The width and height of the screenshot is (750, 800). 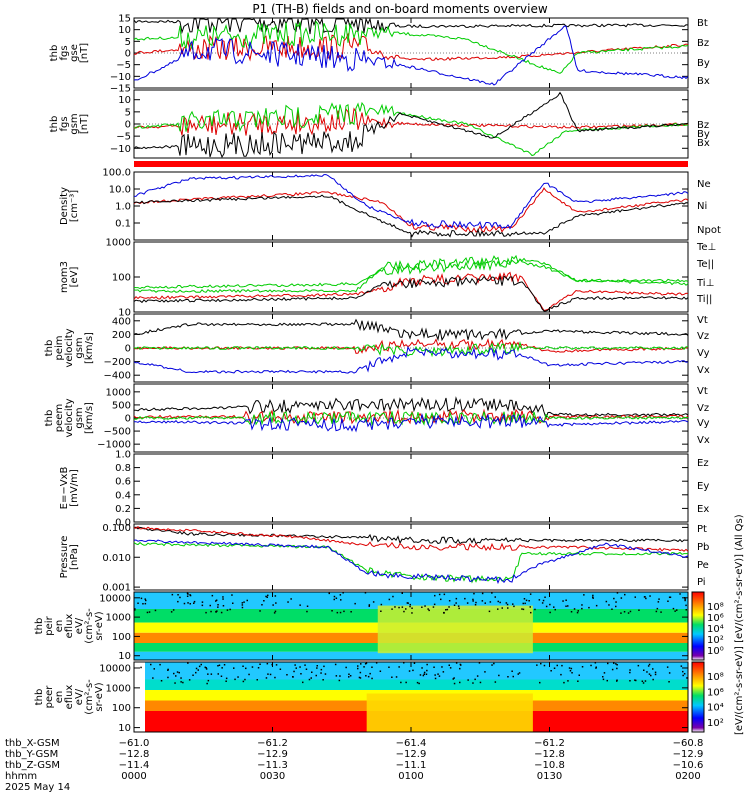 What do you see at coordinates (384, 489) in the screenshot?
I see `panel-efield: 1.0 0.8 0.6 0.4 0.2 0.0 E=−VxB [mV/m] Ez Ey Ex` at bounding box center [384, 489].